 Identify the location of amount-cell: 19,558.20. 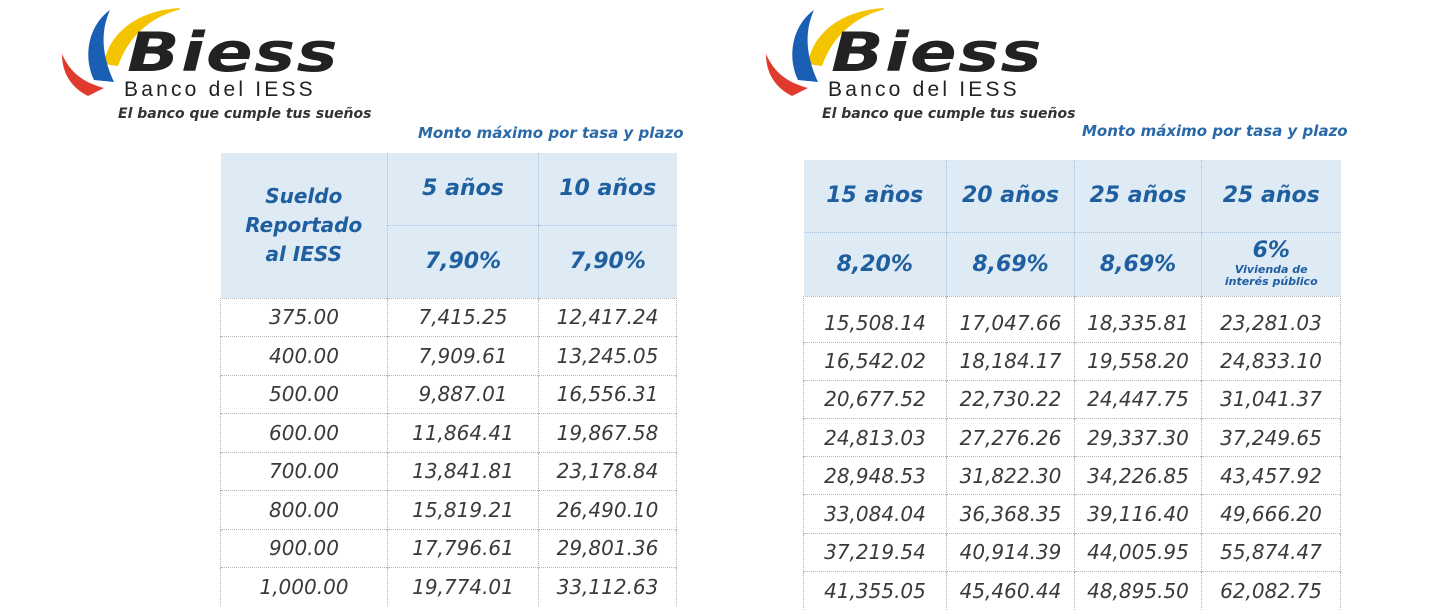
(1138, 361).